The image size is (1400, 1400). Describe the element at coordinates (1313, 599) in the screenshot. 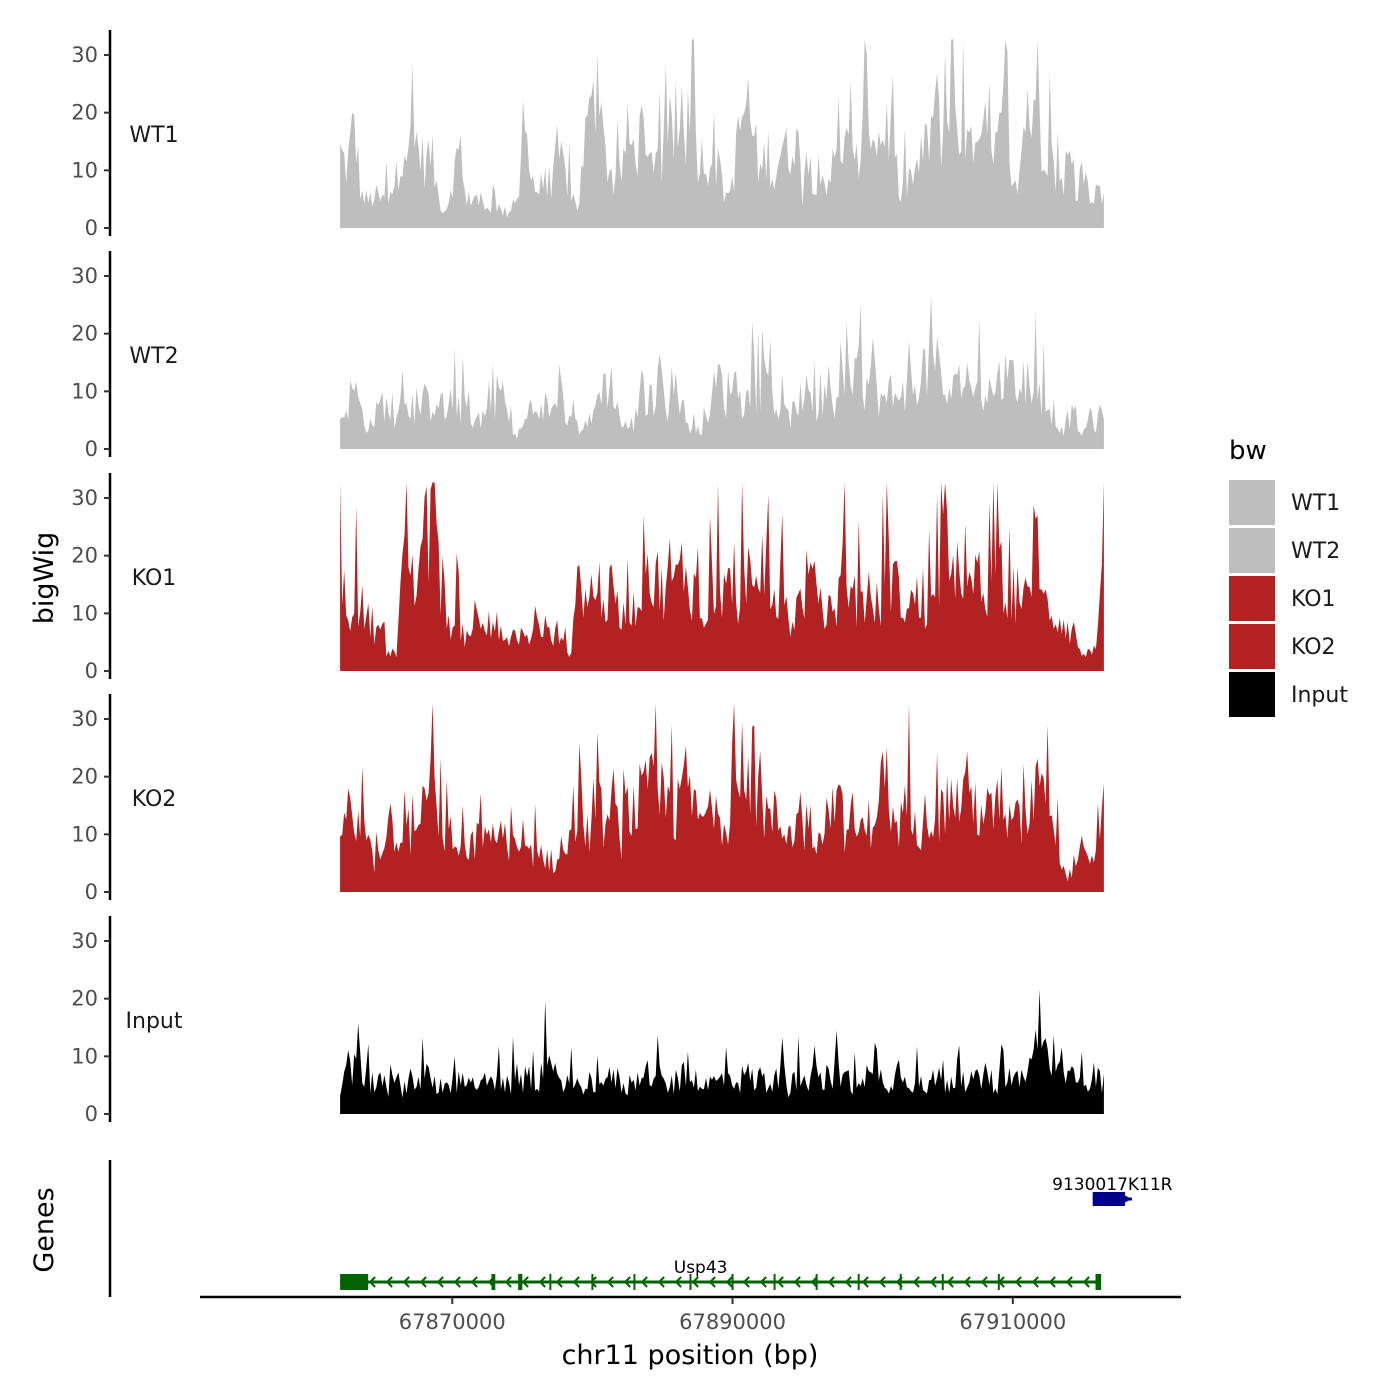

I see `legend-label: KO1` at that location.